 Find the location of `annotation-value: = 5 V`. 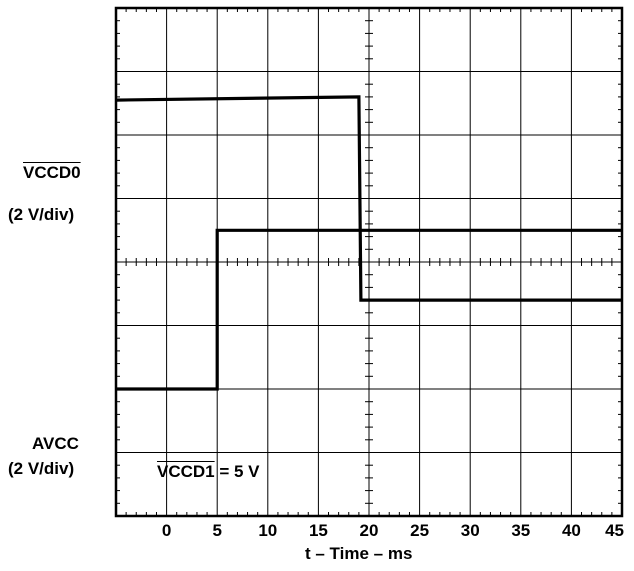

annotation-value: = 5 V is located at coordinates (237, 471).